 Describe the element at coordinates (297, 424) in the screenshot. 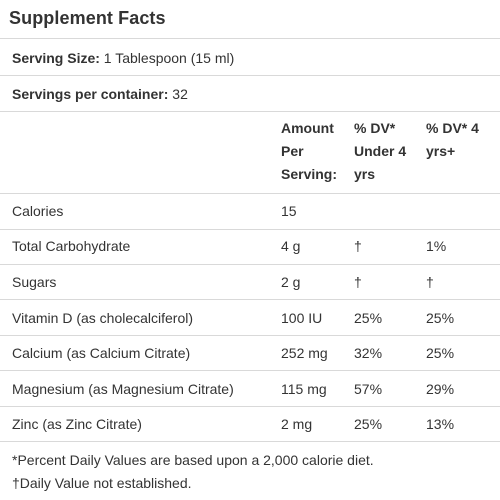

I see `nutrient-amount: 2 mg` at that location.